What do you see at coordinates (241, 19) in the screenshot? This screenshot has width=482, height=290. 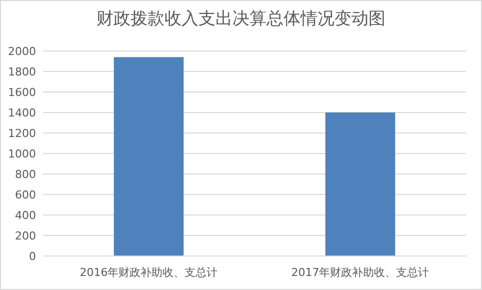 I see `chart-title: 财政拨款收入支出决算总体情况变动图` at bounding box center [241, 19].